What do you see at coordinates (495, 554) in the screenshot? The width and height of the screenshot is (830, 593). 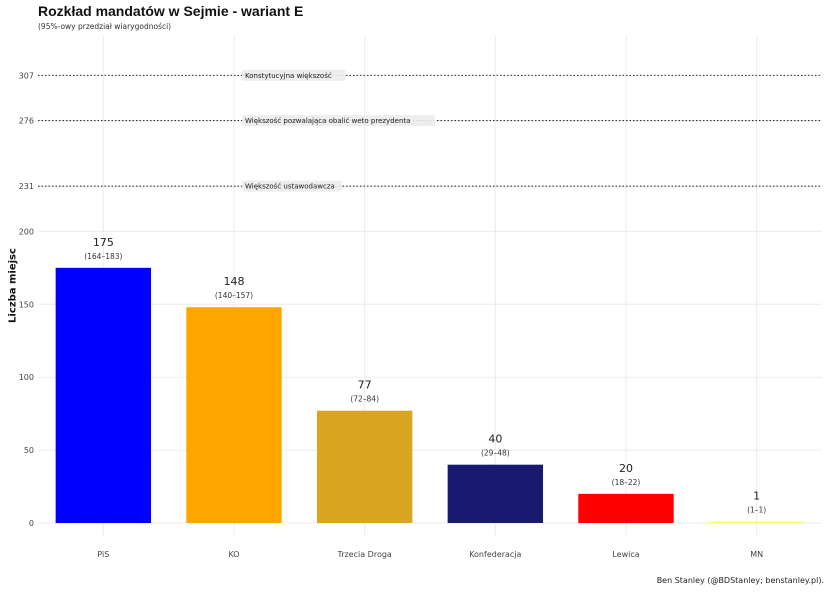 I see `x-tick-label: Konfederacja` at bounding box center [495, 554].